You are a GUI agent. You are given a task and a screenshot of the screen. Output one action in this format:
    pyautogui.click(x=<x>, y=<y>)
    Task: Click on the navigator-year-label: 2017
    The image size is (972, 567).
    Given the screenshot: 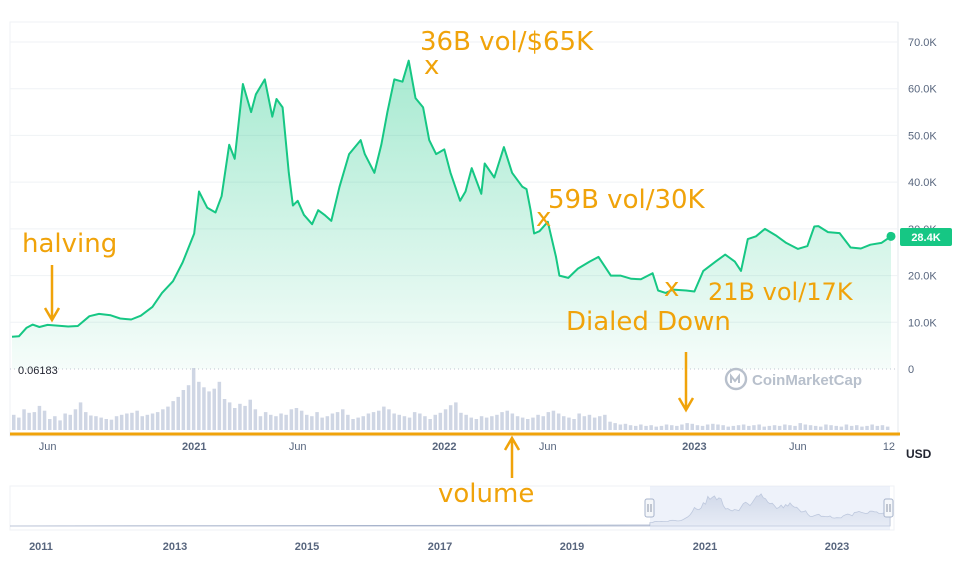 What is the action you would take?
    pyautogui.click(x=440, y=547)
    